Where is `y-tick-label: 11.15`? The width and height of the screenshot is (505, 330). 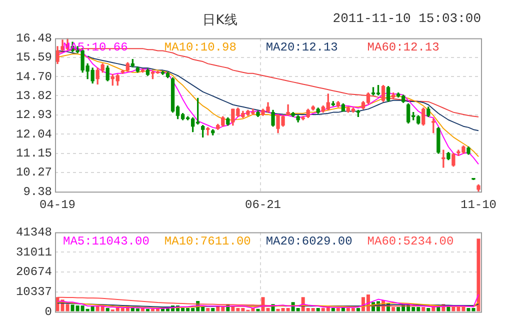 y-tick-label: 11.15 is located at coordinates (34, 153).